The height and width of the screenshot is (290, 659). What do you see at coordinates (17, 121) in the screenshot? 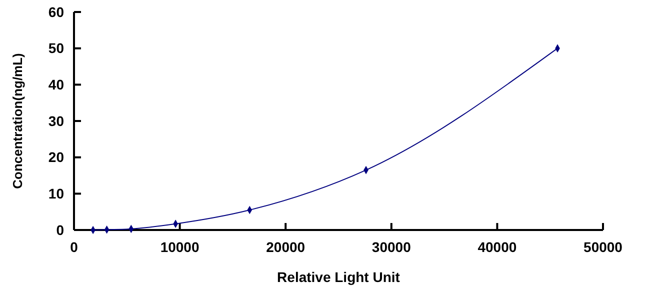
I see `y-axis-title: Concentration(ng/mL)` at bounding box center [17, 121].